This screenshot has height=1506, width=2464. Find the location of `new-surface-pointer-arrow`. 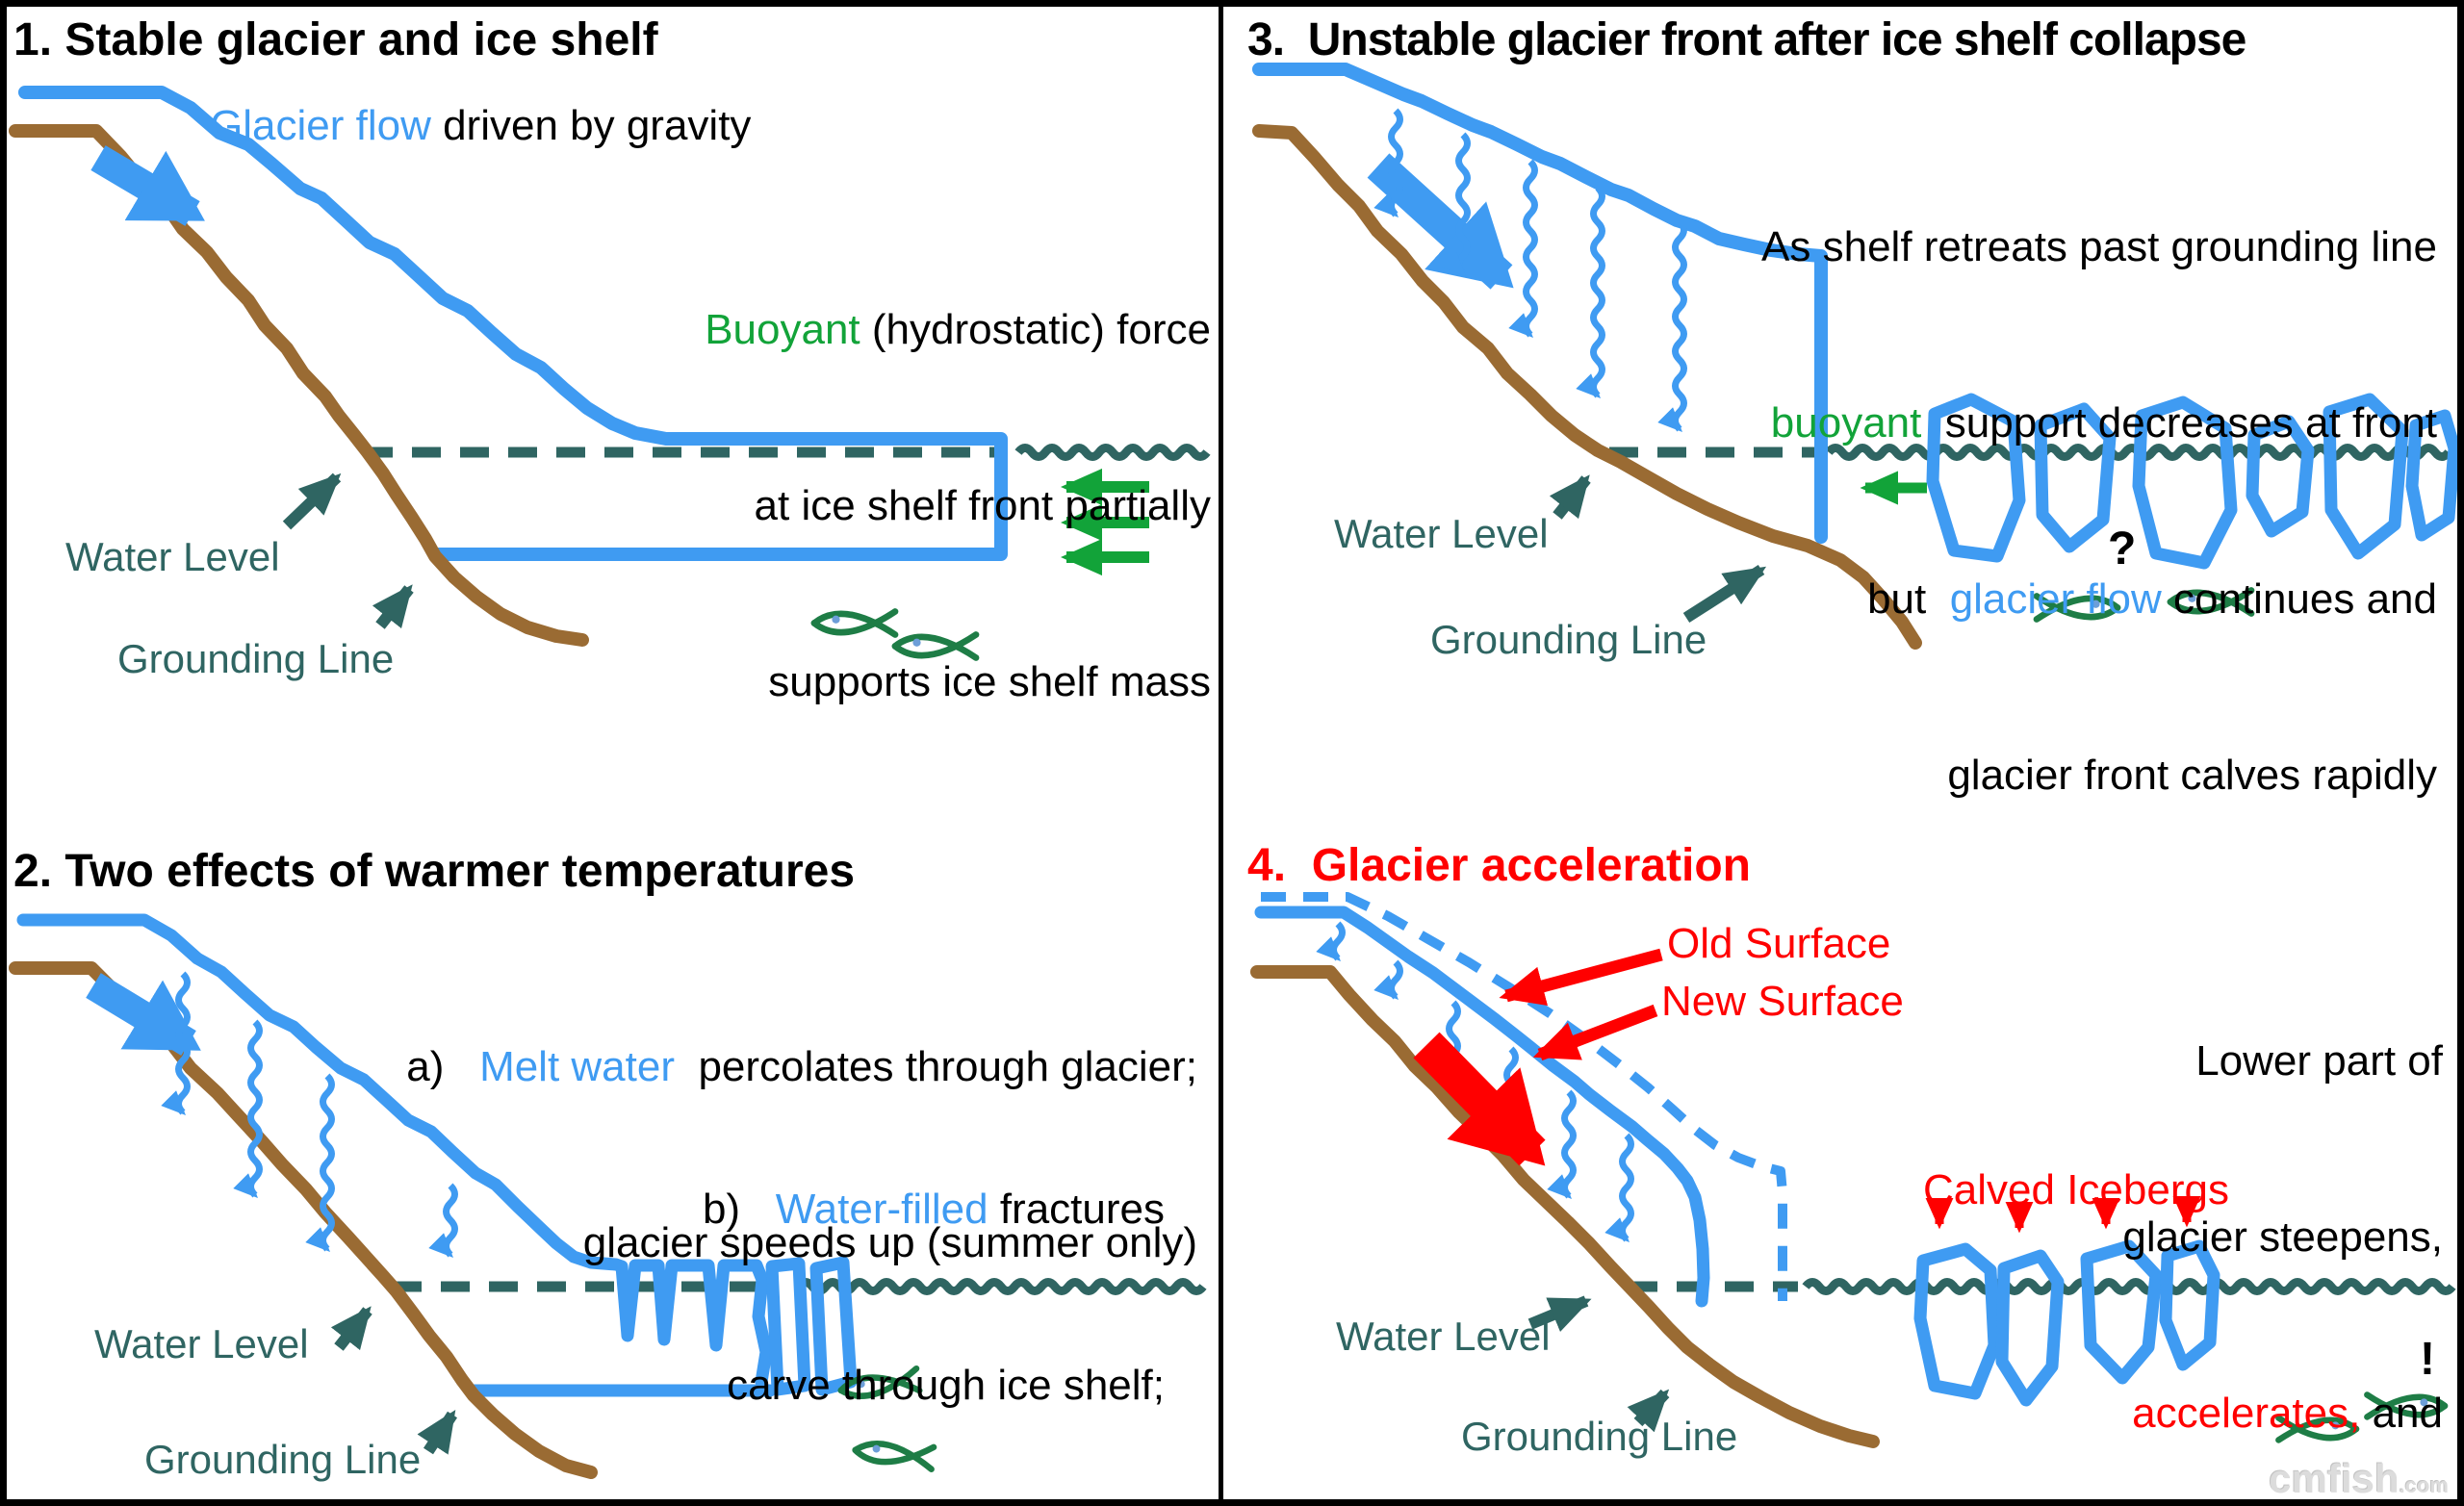

new-surface-pointer-arrow is located at coordinates (1595, 1032).